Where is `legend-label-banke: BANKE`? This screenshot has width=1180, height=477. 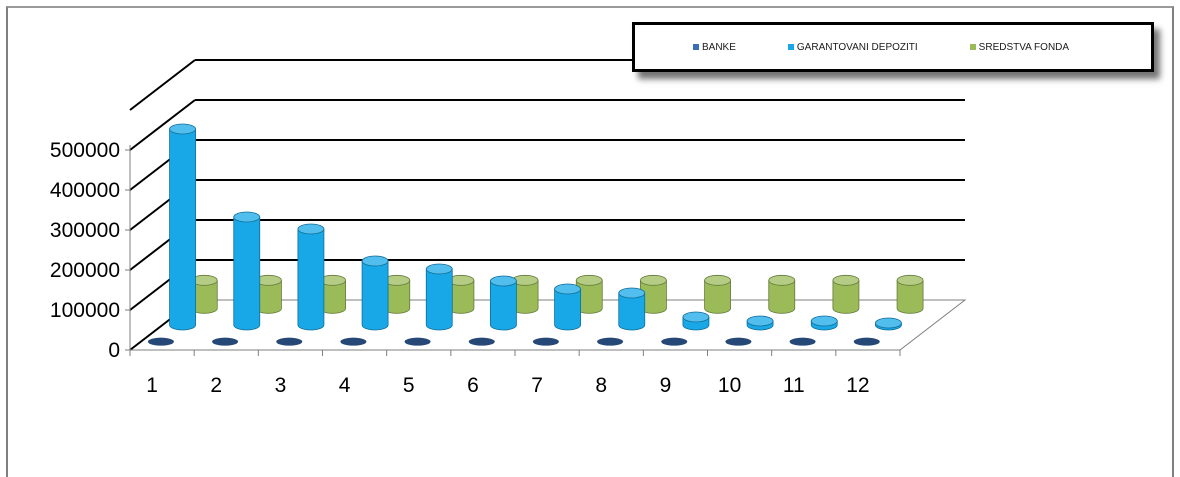 legend-label-banke: BANKE is located at coordinates (719, 47).